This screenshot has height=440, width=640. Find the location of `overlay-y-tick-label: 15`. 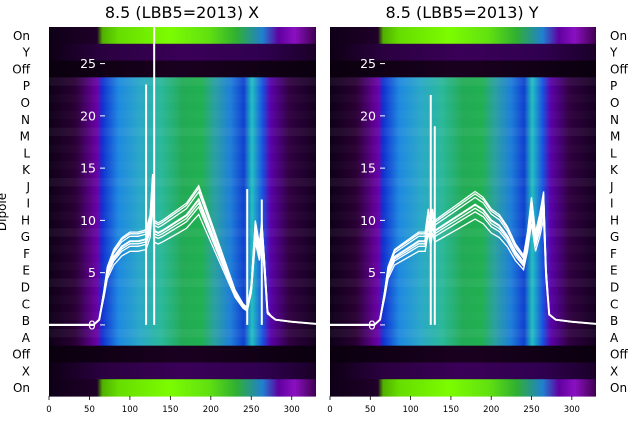

overlay-y-tick-label: 15 is located at coordinates (88, 168).